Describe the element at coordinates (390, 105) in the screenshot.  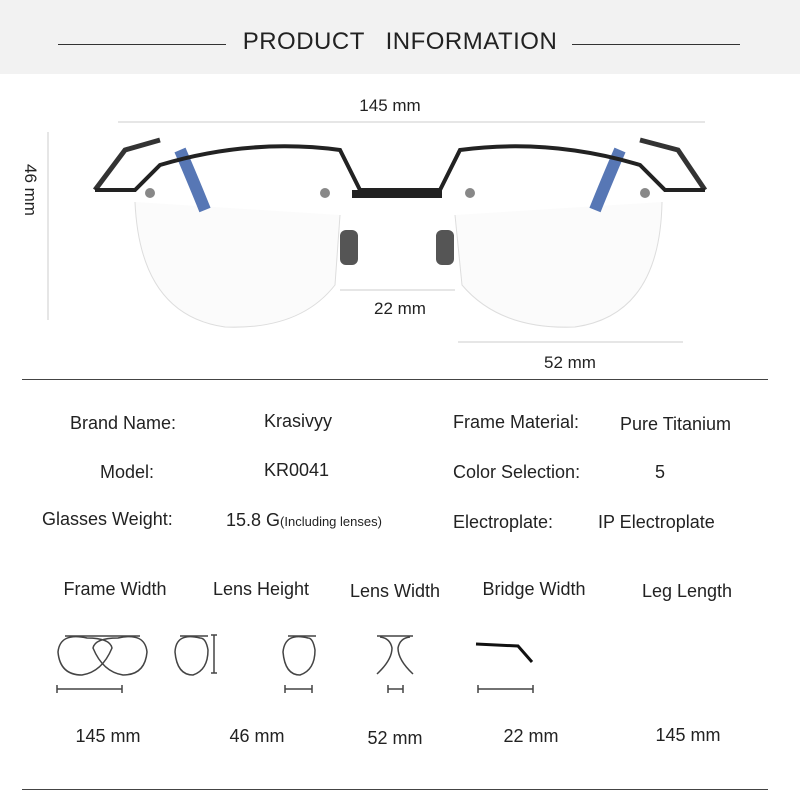
I see `dim-total-width: 145 mm` at that location.